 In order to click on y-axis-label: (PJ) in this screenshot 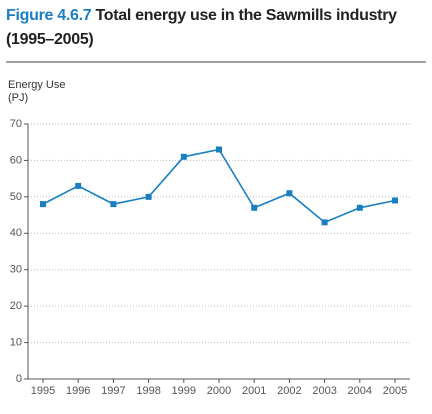, I will do `click(18, 98)`.